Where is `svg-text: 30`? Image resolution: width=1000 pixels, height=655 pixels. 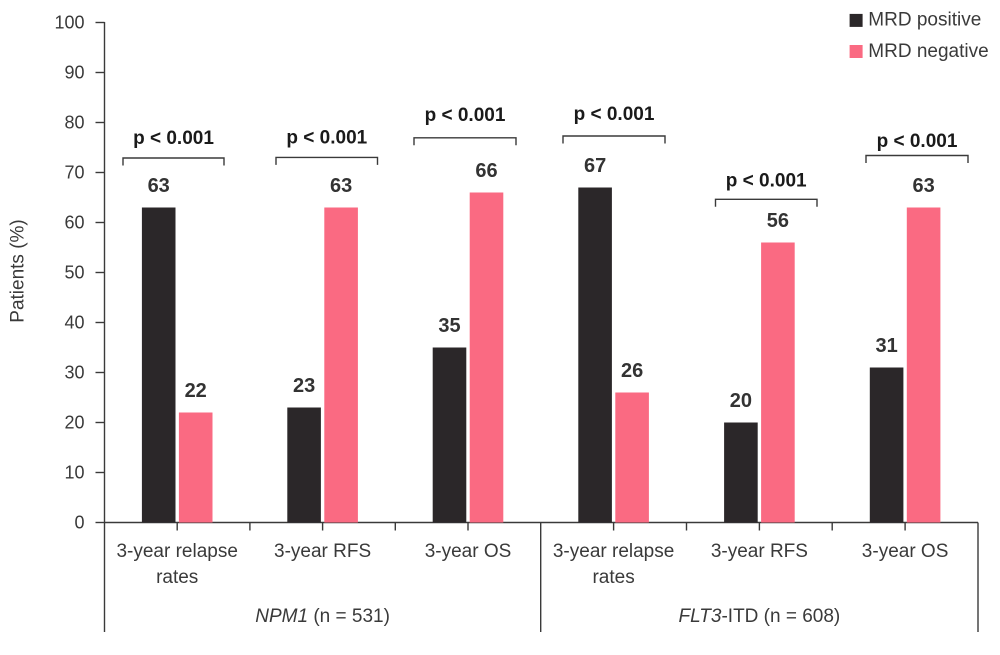
svg-text: 30 is located at coordinates (74, 373).